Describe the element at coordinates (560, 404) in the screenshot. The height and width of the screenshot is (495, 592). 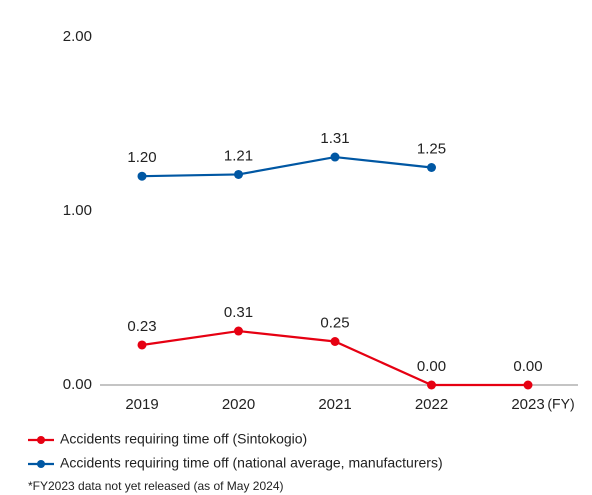
I see `x-axis-label: (FY)` at that location.